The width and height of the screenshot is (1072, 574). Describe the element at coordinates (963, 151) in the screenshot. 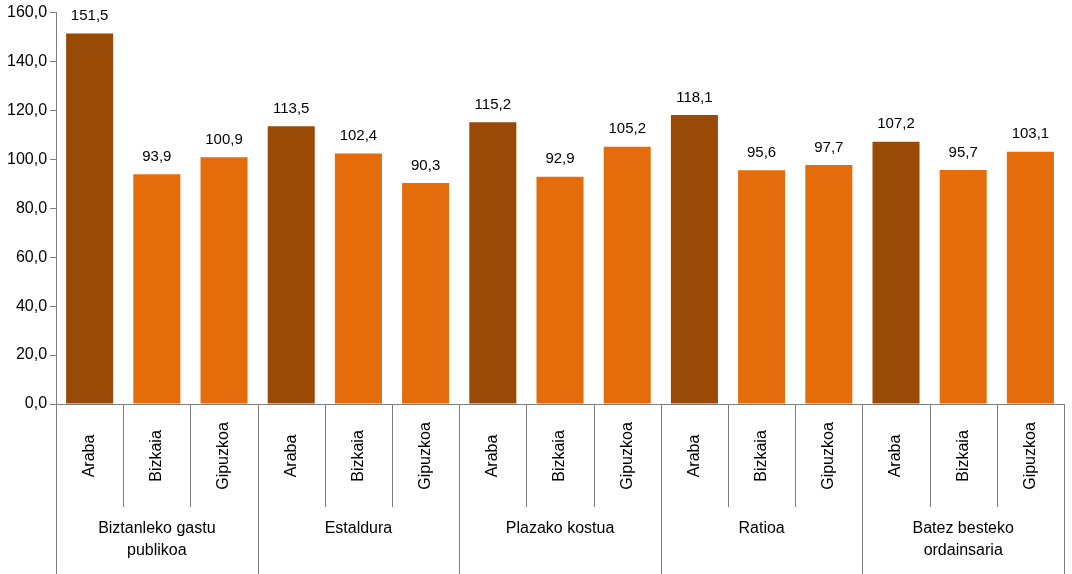

I see `data-label: 95,7` at that location.